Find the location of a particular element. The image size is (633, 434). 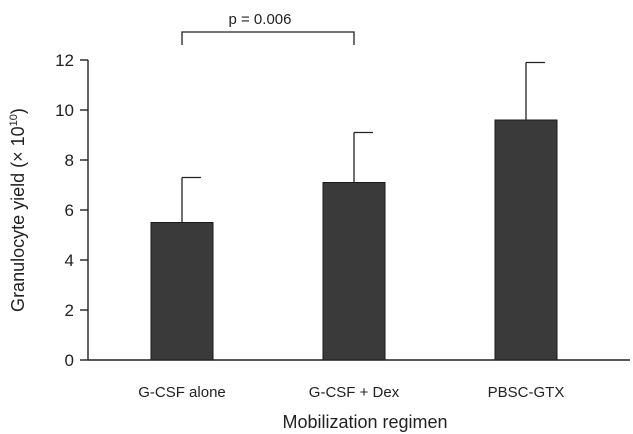

y-tick-label: 2 is located at coordinates (69, 310).